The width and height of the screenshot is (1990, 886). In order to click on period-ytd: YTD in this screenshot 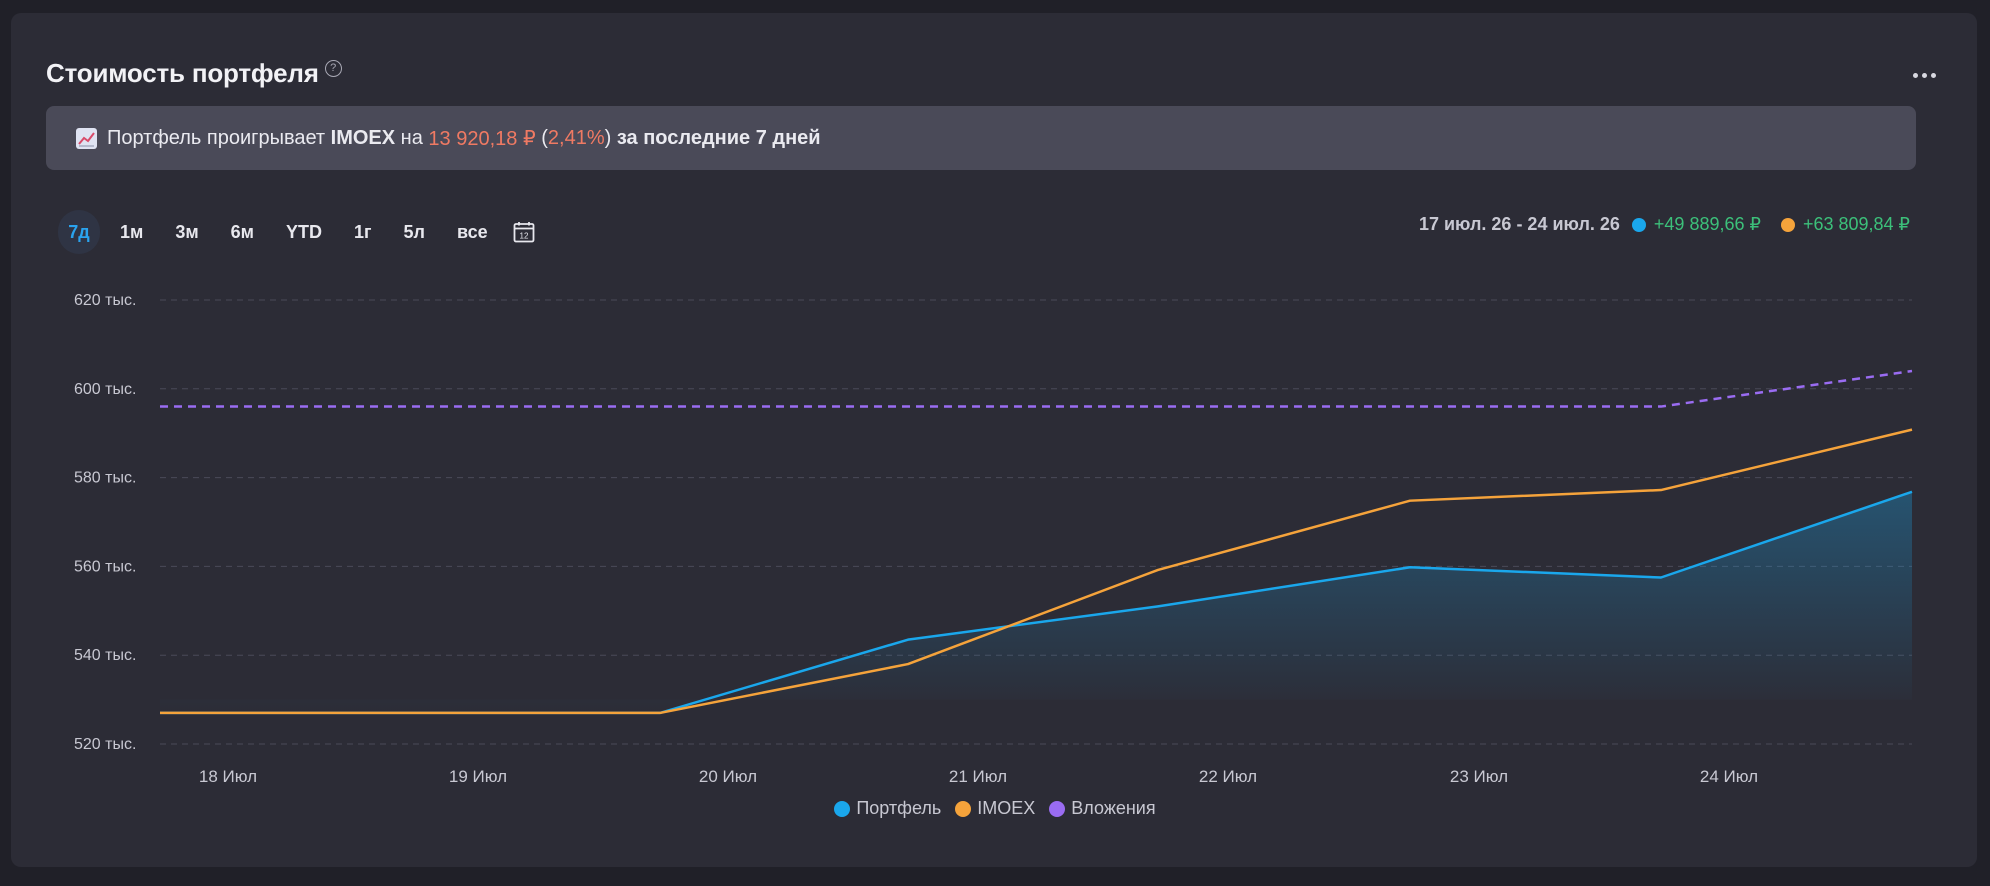, I will do `click(303, 232)`.